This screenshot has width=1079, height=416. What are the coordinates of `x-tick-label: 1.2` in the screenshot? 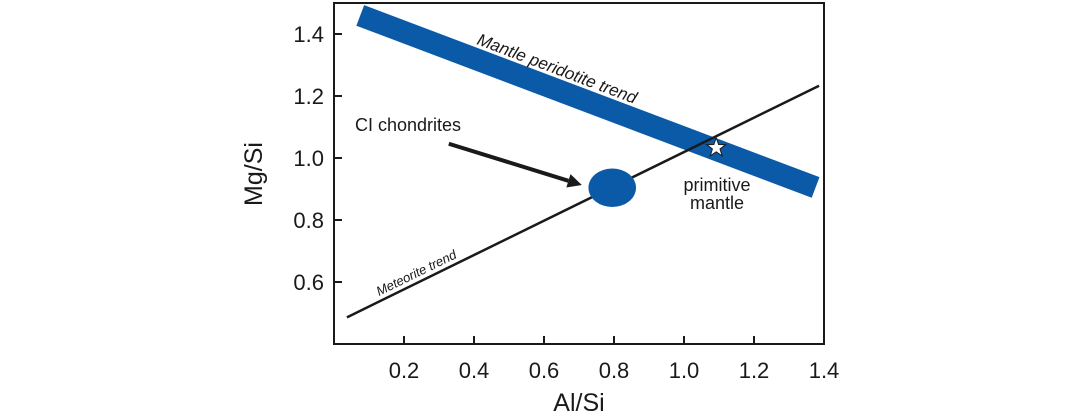 It's located at (754, 370).